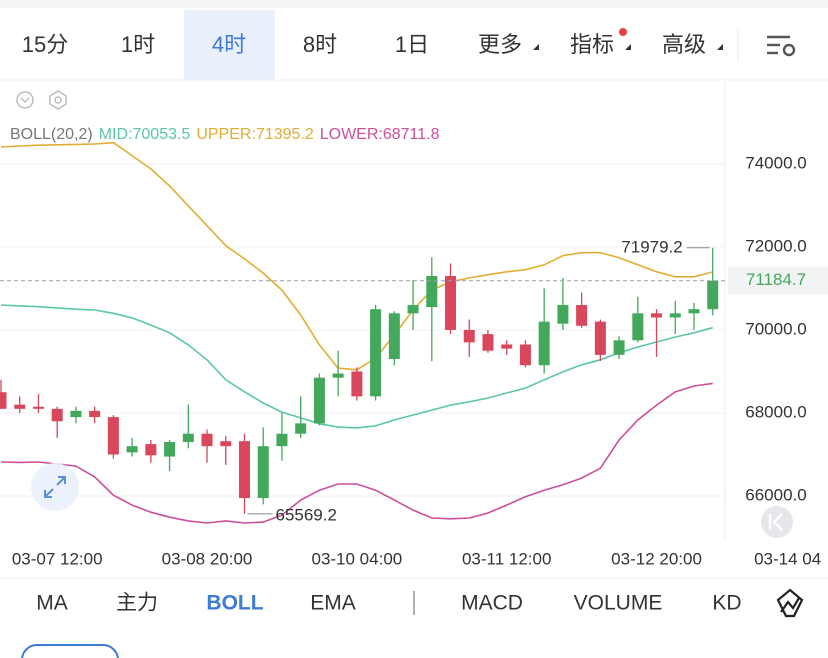 The height and width of the screenshot is (658, 828). I want to click on tab-label: 指标, so click(592, 44).